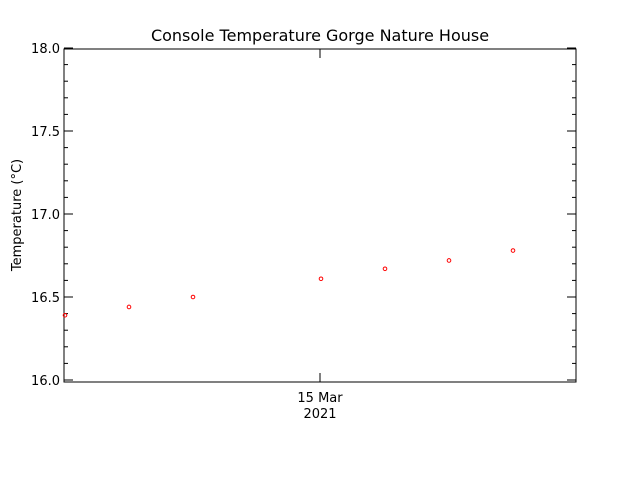 The width and height of the screenshot is (640, 480). I want to click on y-tick-label: 18.0, so click(45, 49).